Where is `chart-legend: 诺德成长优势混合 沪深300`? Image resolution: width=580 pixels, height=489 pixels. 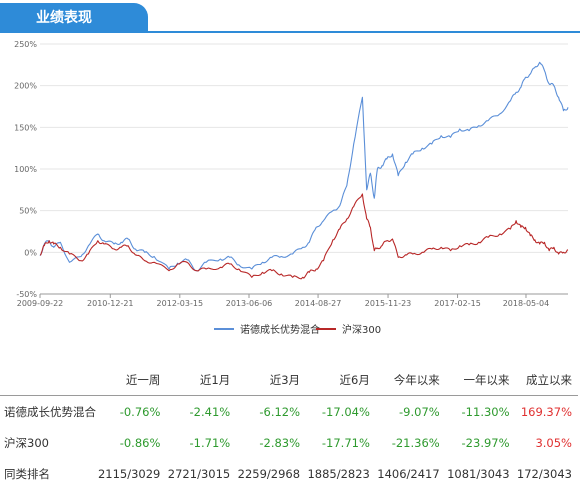 chart-legend: 诺德成长优势混合 沪深300 is located at coordinates (290, 328).